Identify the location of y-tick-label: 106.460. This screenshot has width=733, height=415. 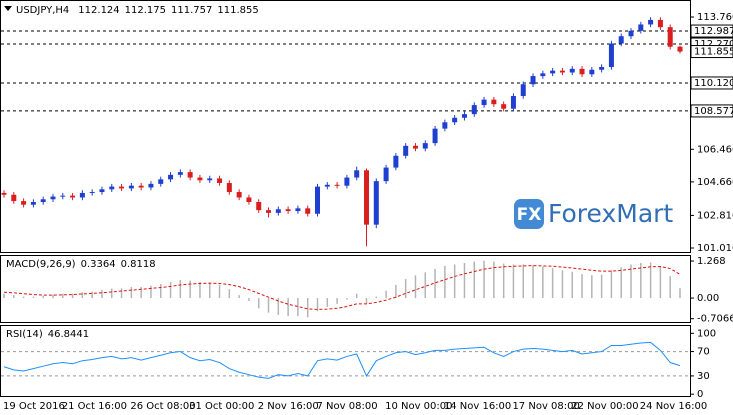
(715, 149).